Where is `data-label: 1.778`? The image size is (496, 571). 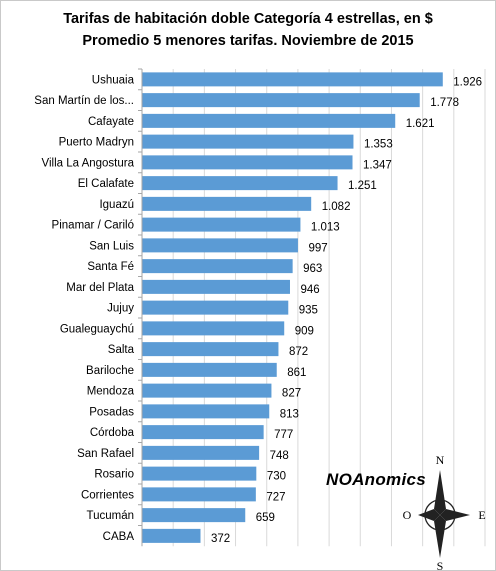
data-label: 1.778 is located at coordinates (444, 103).